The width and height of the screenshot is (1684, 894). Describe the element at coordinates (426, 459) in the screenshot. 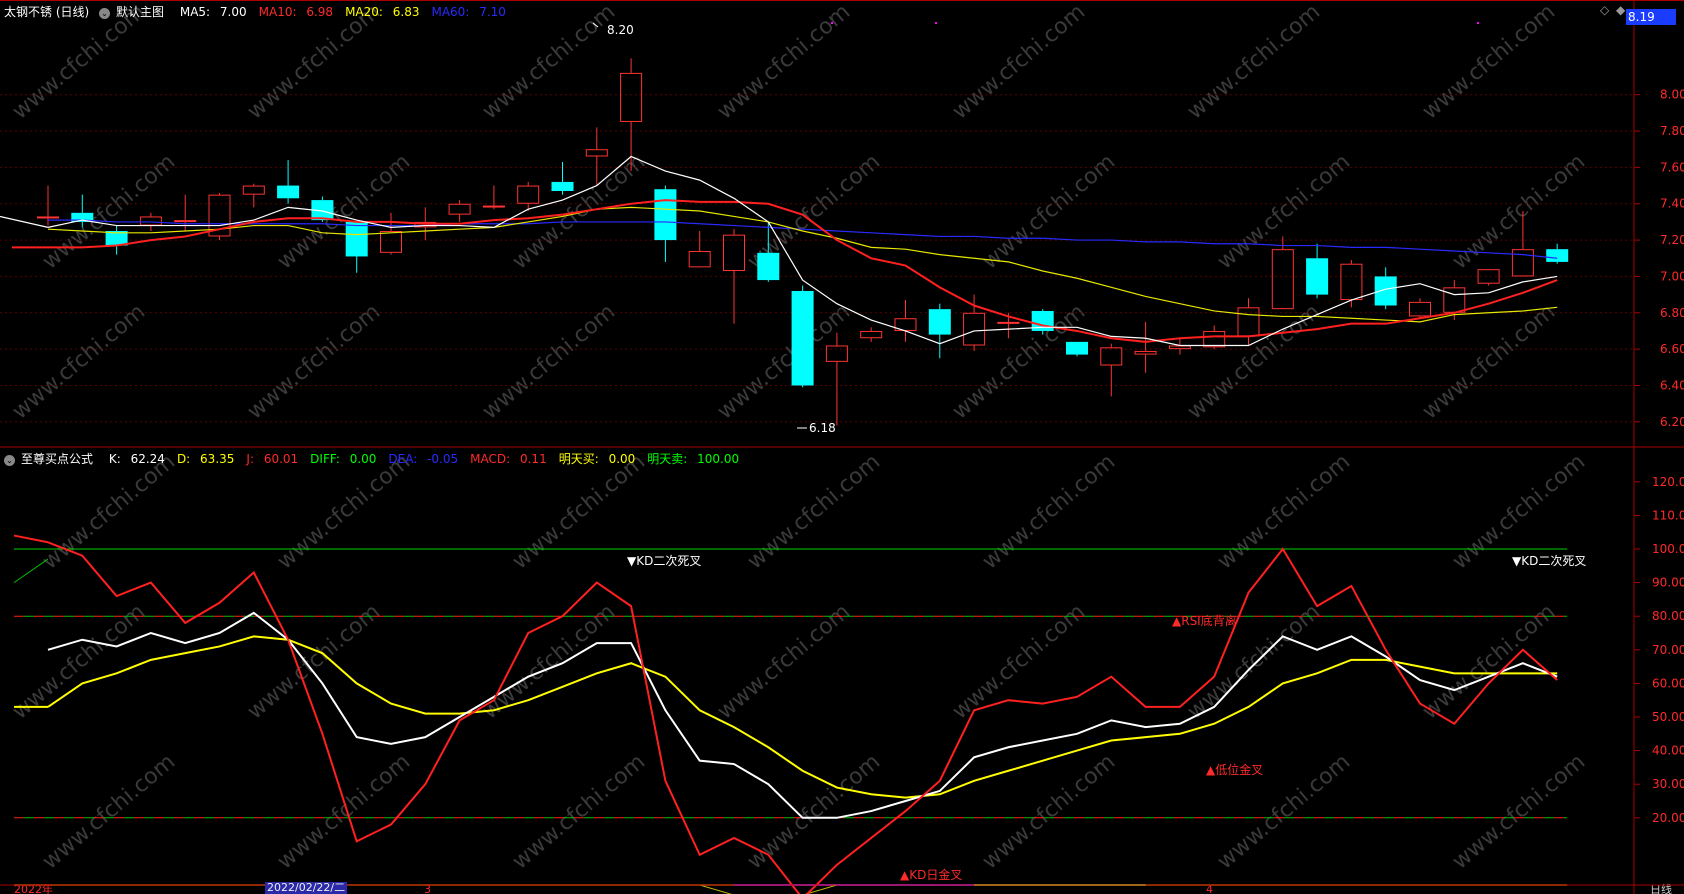

I see `indicator-value-4: DEA: -0.05` at that location.